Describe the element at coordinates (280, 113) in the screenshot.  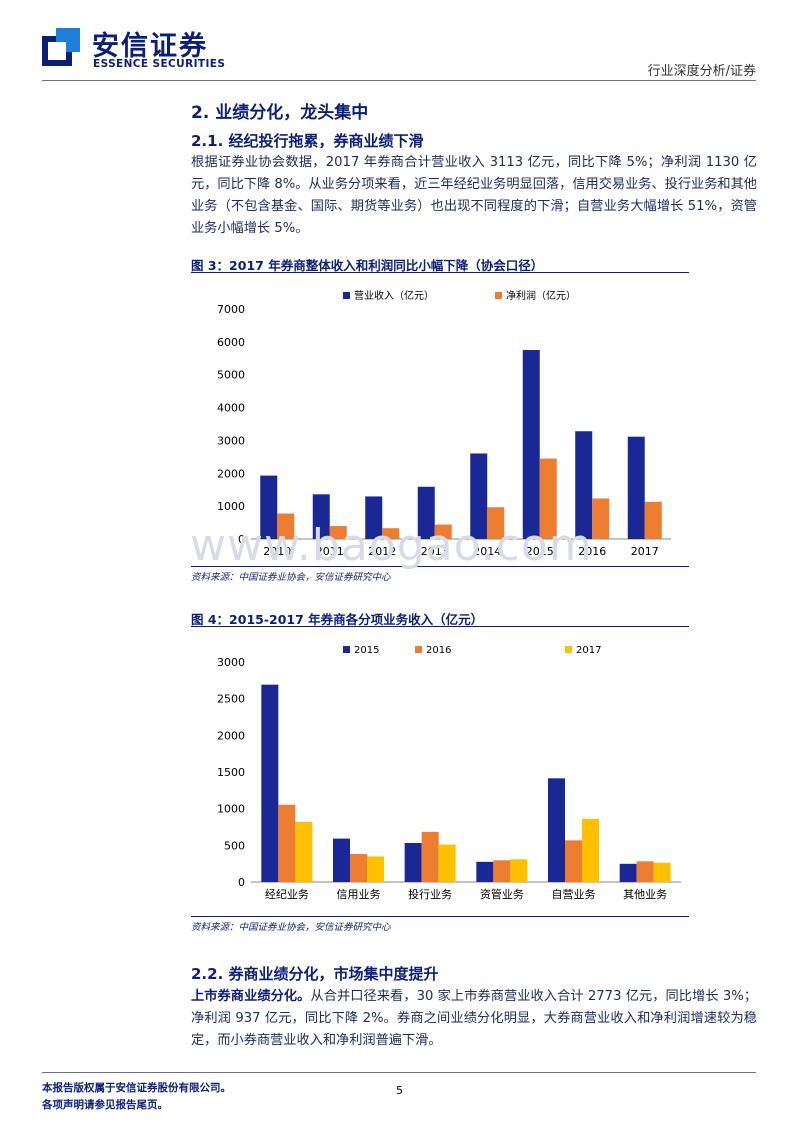
I see `section-title: 2. 业绩分化，龙头集中` at that location.